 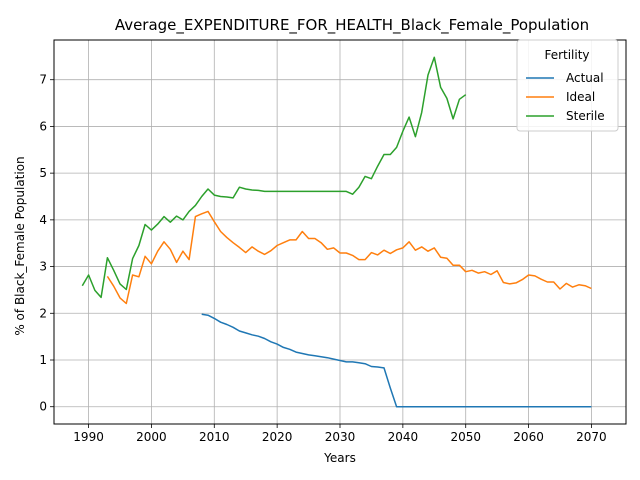 What do you see at coordinates (43, 80) in the screenshot?
I see `y-tick-label: 7` at bounding box center [43, 80].